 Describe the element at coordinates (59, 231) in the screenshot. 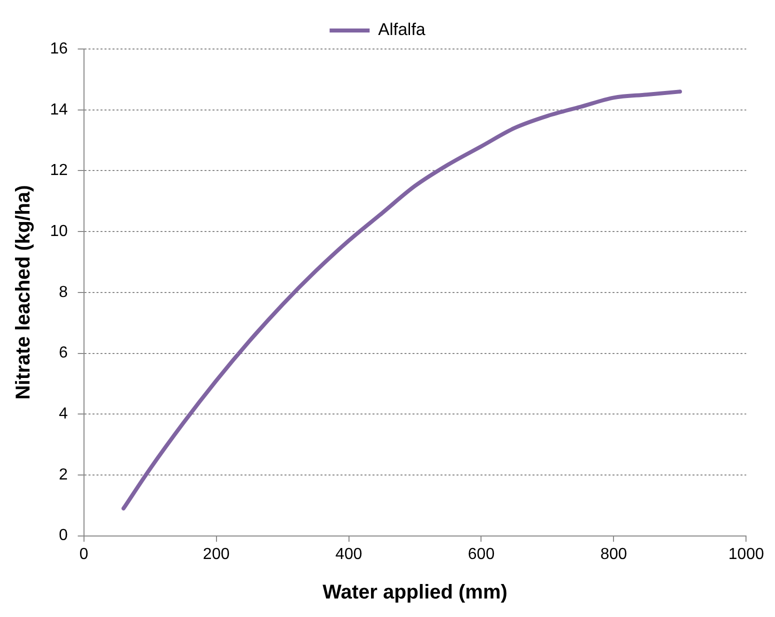

I see `y-tick-label: 10` at that location.